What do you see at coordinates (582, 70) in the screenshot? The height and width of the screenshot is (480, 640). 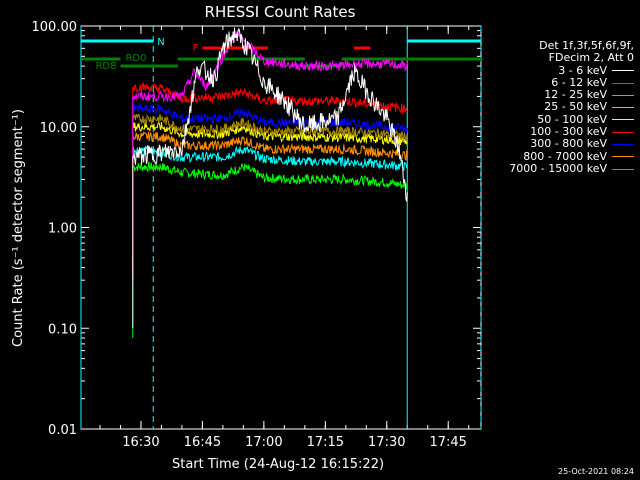 I see `legend-entry-label: 3 - 6 keV` at bounding box center [582, 70].